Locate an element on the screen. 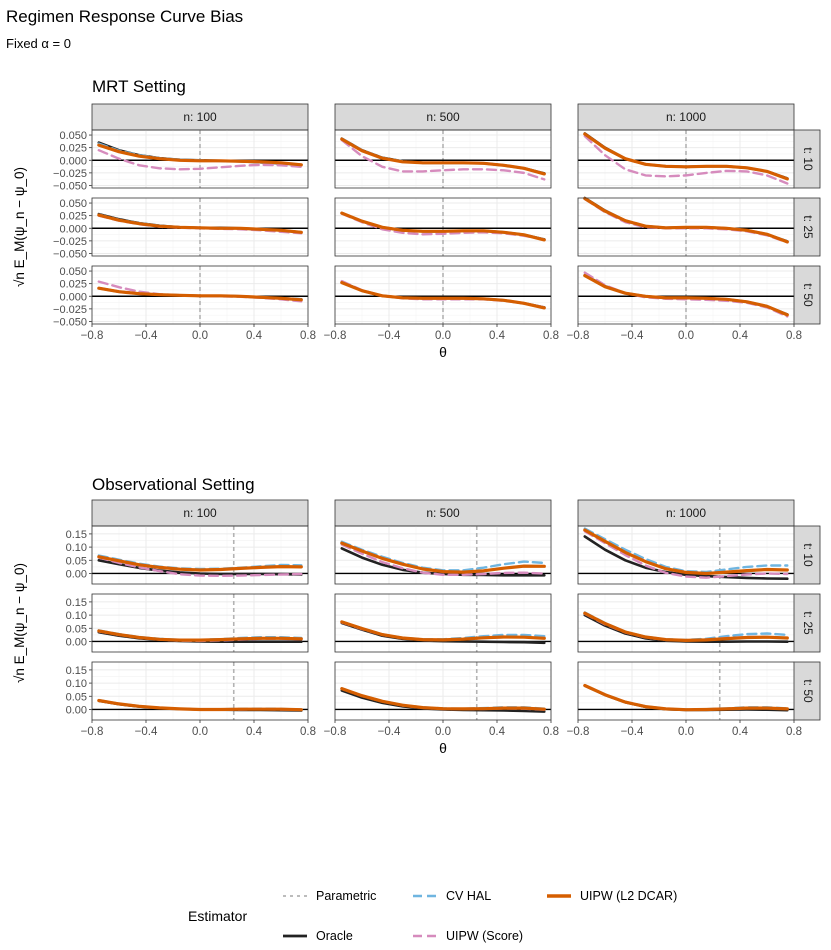  block-title: MRT Setting is located at coordinates (139, 86).